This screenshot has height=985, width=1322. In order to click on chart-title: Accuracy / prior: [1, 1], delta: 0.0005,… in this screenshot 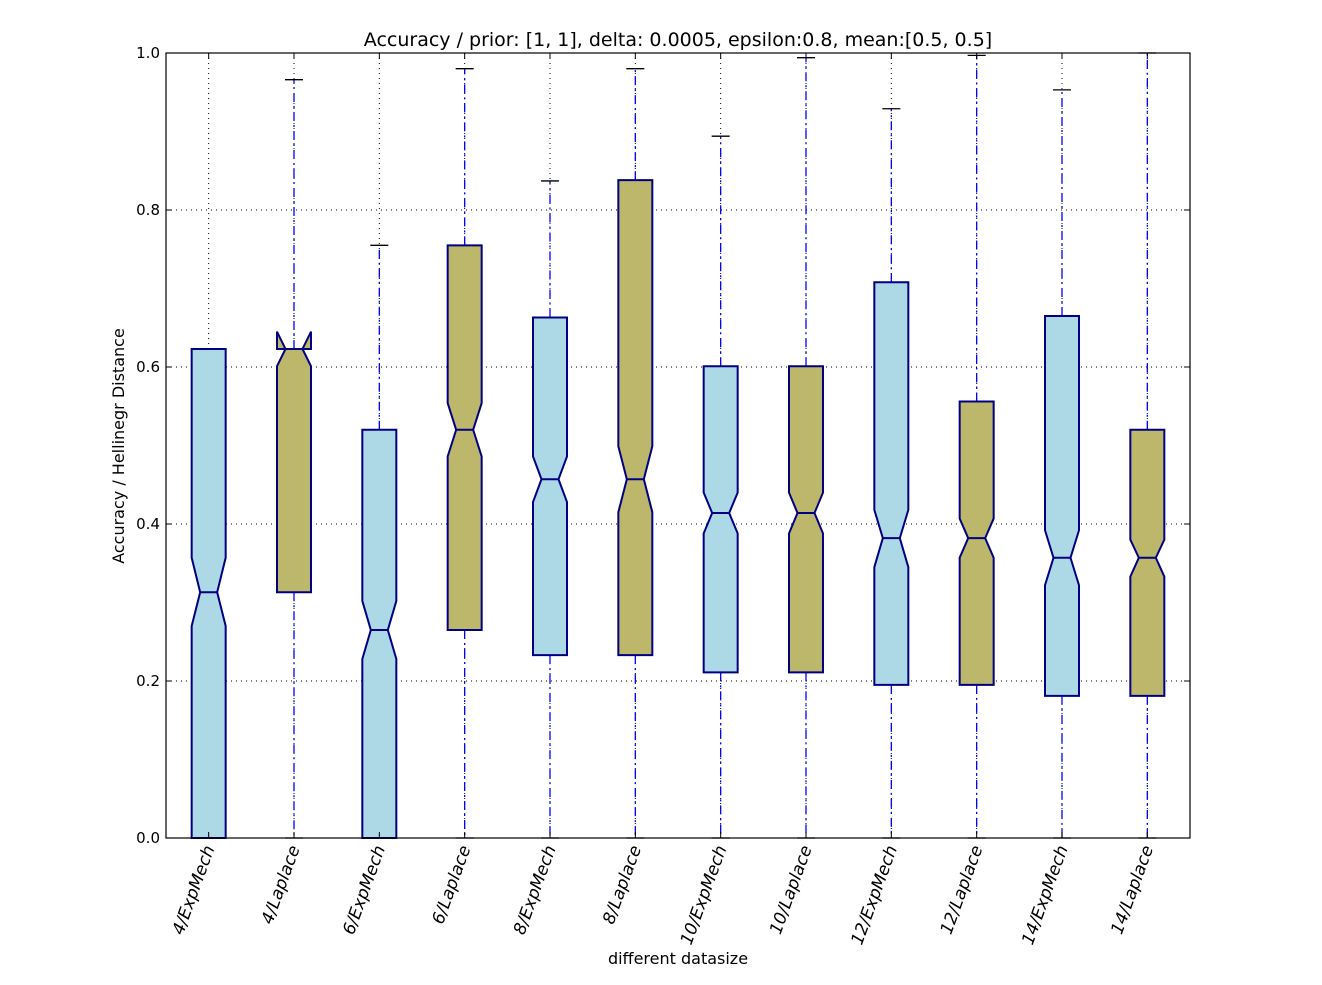, I will do `click(678, 40)`.